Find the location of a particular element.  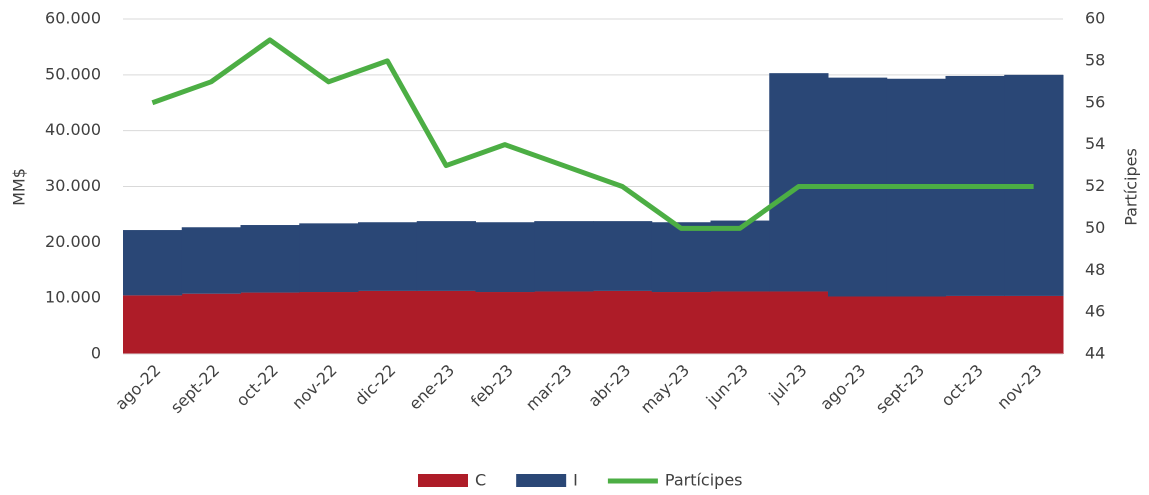

y-tick-label: 20.000 is located at coordinates (73, 241).